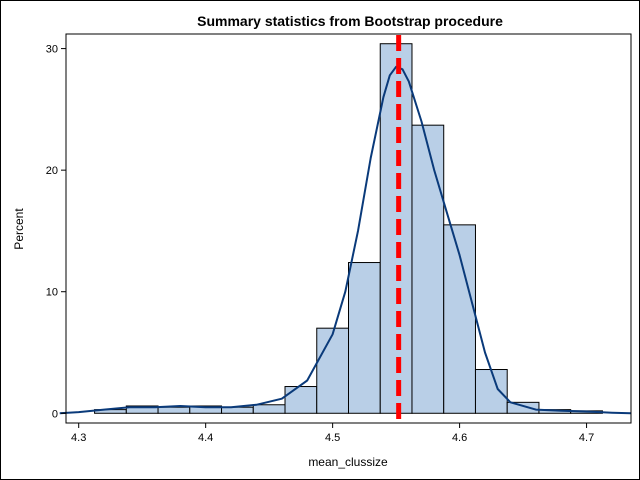 This screenshot has width=640, height=480. What do you see at coordinates (459, 438) in the screenshot?
I see `x-tick-label: 4.6` at bounding box center [459, 438].